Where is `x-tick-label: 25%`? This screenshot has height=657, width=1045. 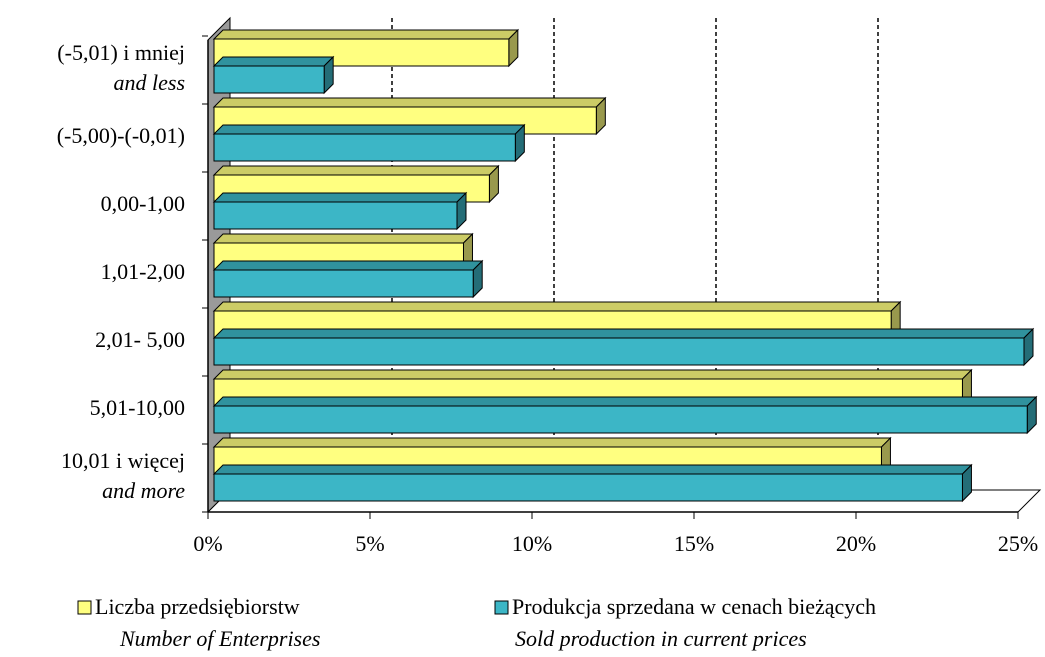 x-tick-label: 25% is located at coordinates (1018, 543).